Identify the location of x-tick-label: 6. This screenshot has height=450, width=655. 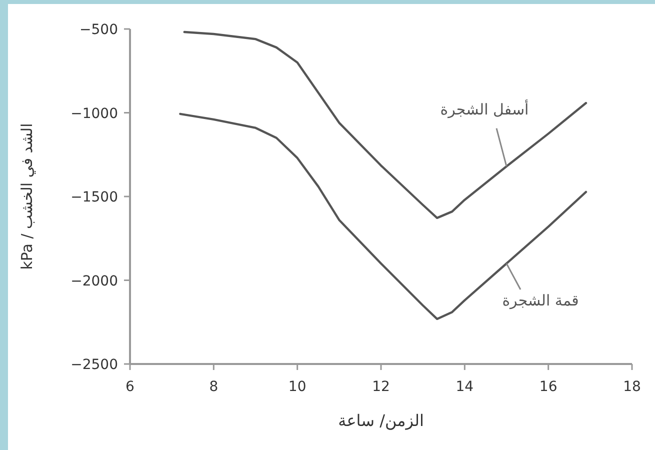
(130, 387).